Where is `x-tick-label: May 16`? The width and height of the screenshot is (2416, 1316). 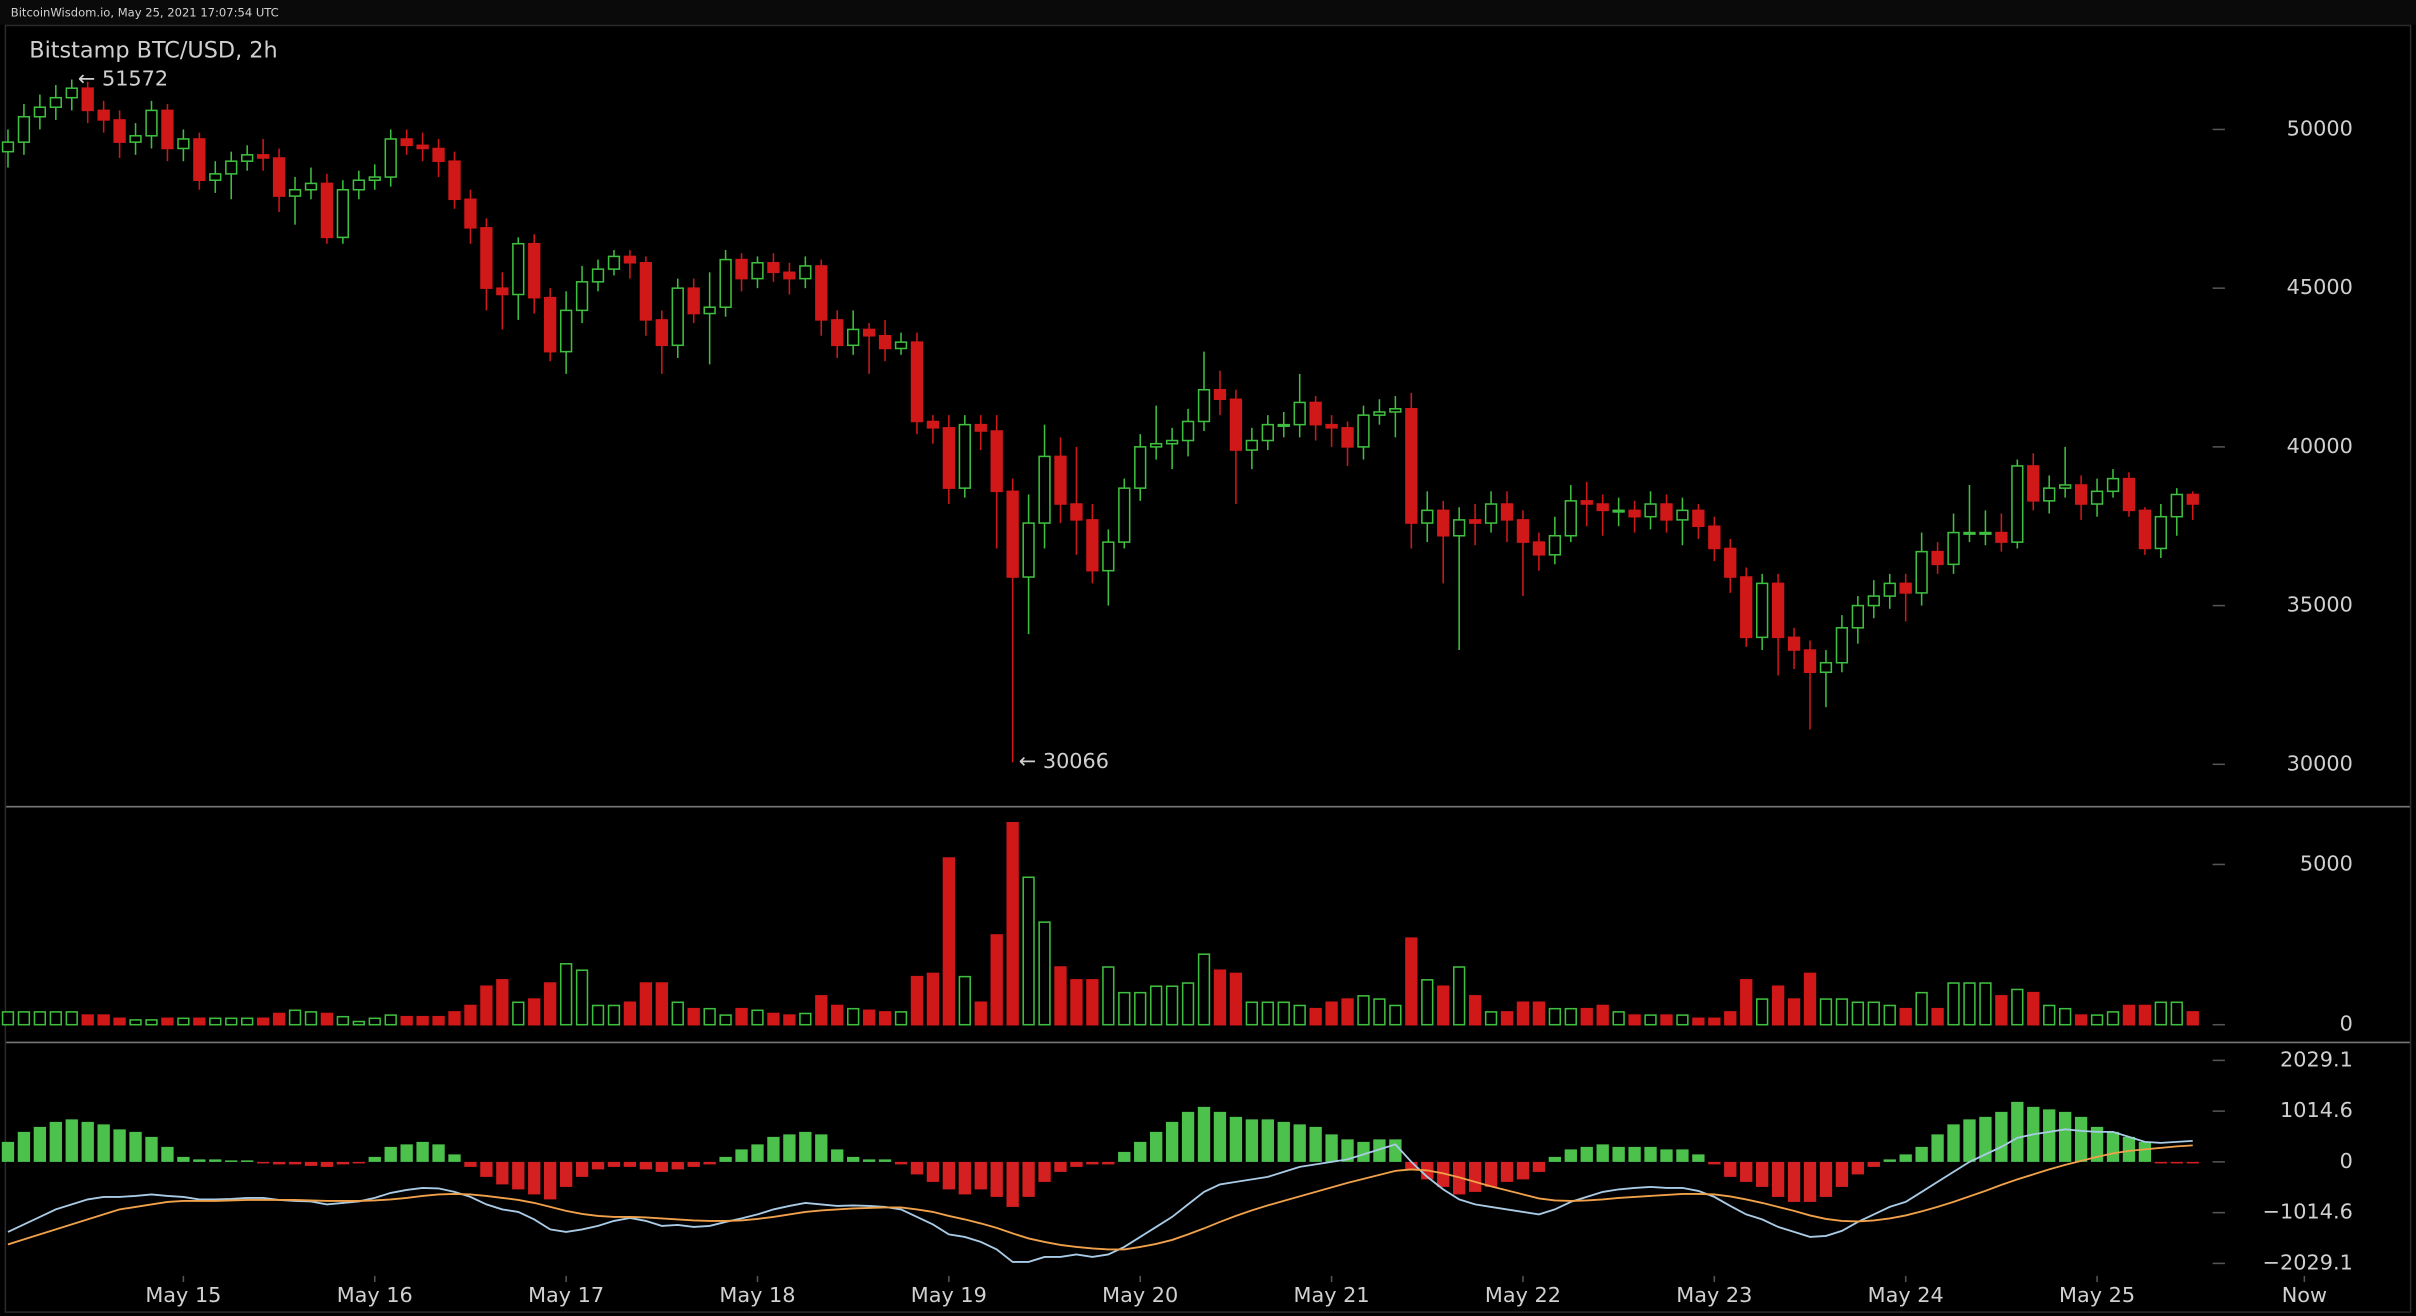 x-tick-label: May 16 is located at coordinates (375, 1295).